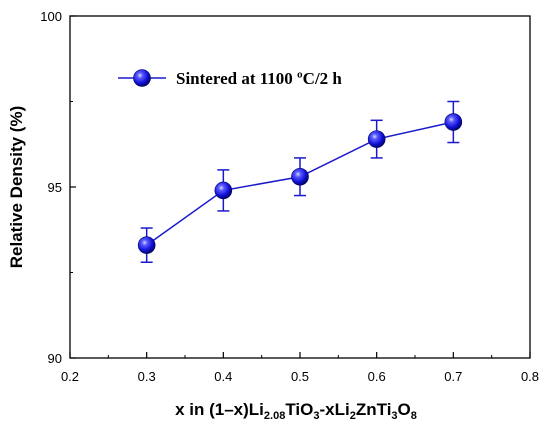 This screenshot has width=550, height=426. I want to click on x-tick-label-6: 0.8, so click(530, 376).